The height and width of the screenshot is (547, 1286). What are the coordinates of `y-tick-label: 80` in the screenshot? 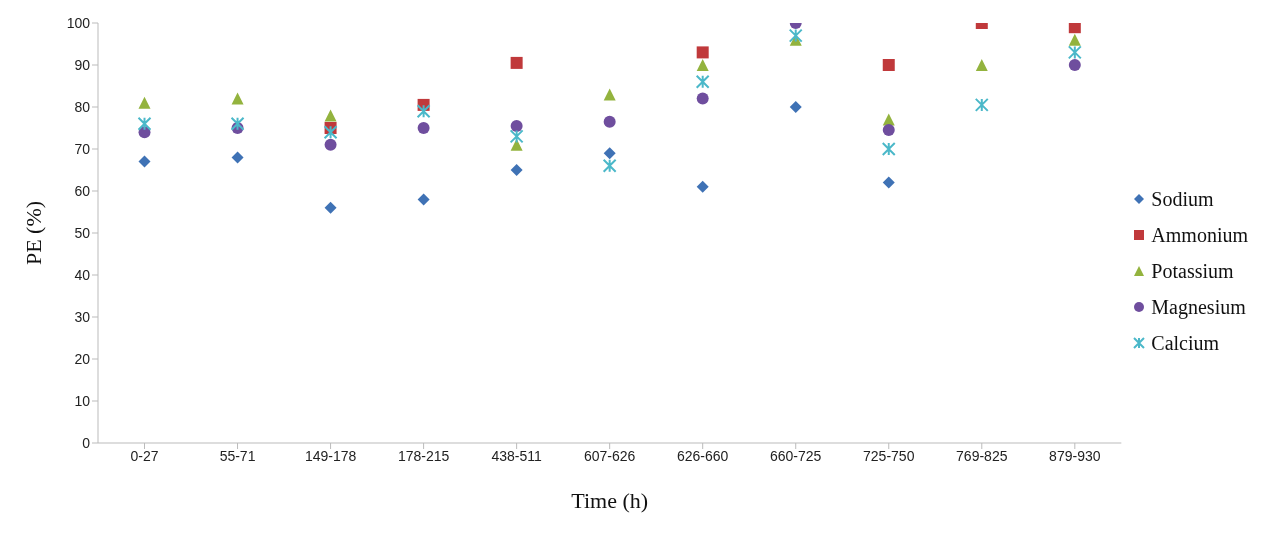 It's located at (82, 106).